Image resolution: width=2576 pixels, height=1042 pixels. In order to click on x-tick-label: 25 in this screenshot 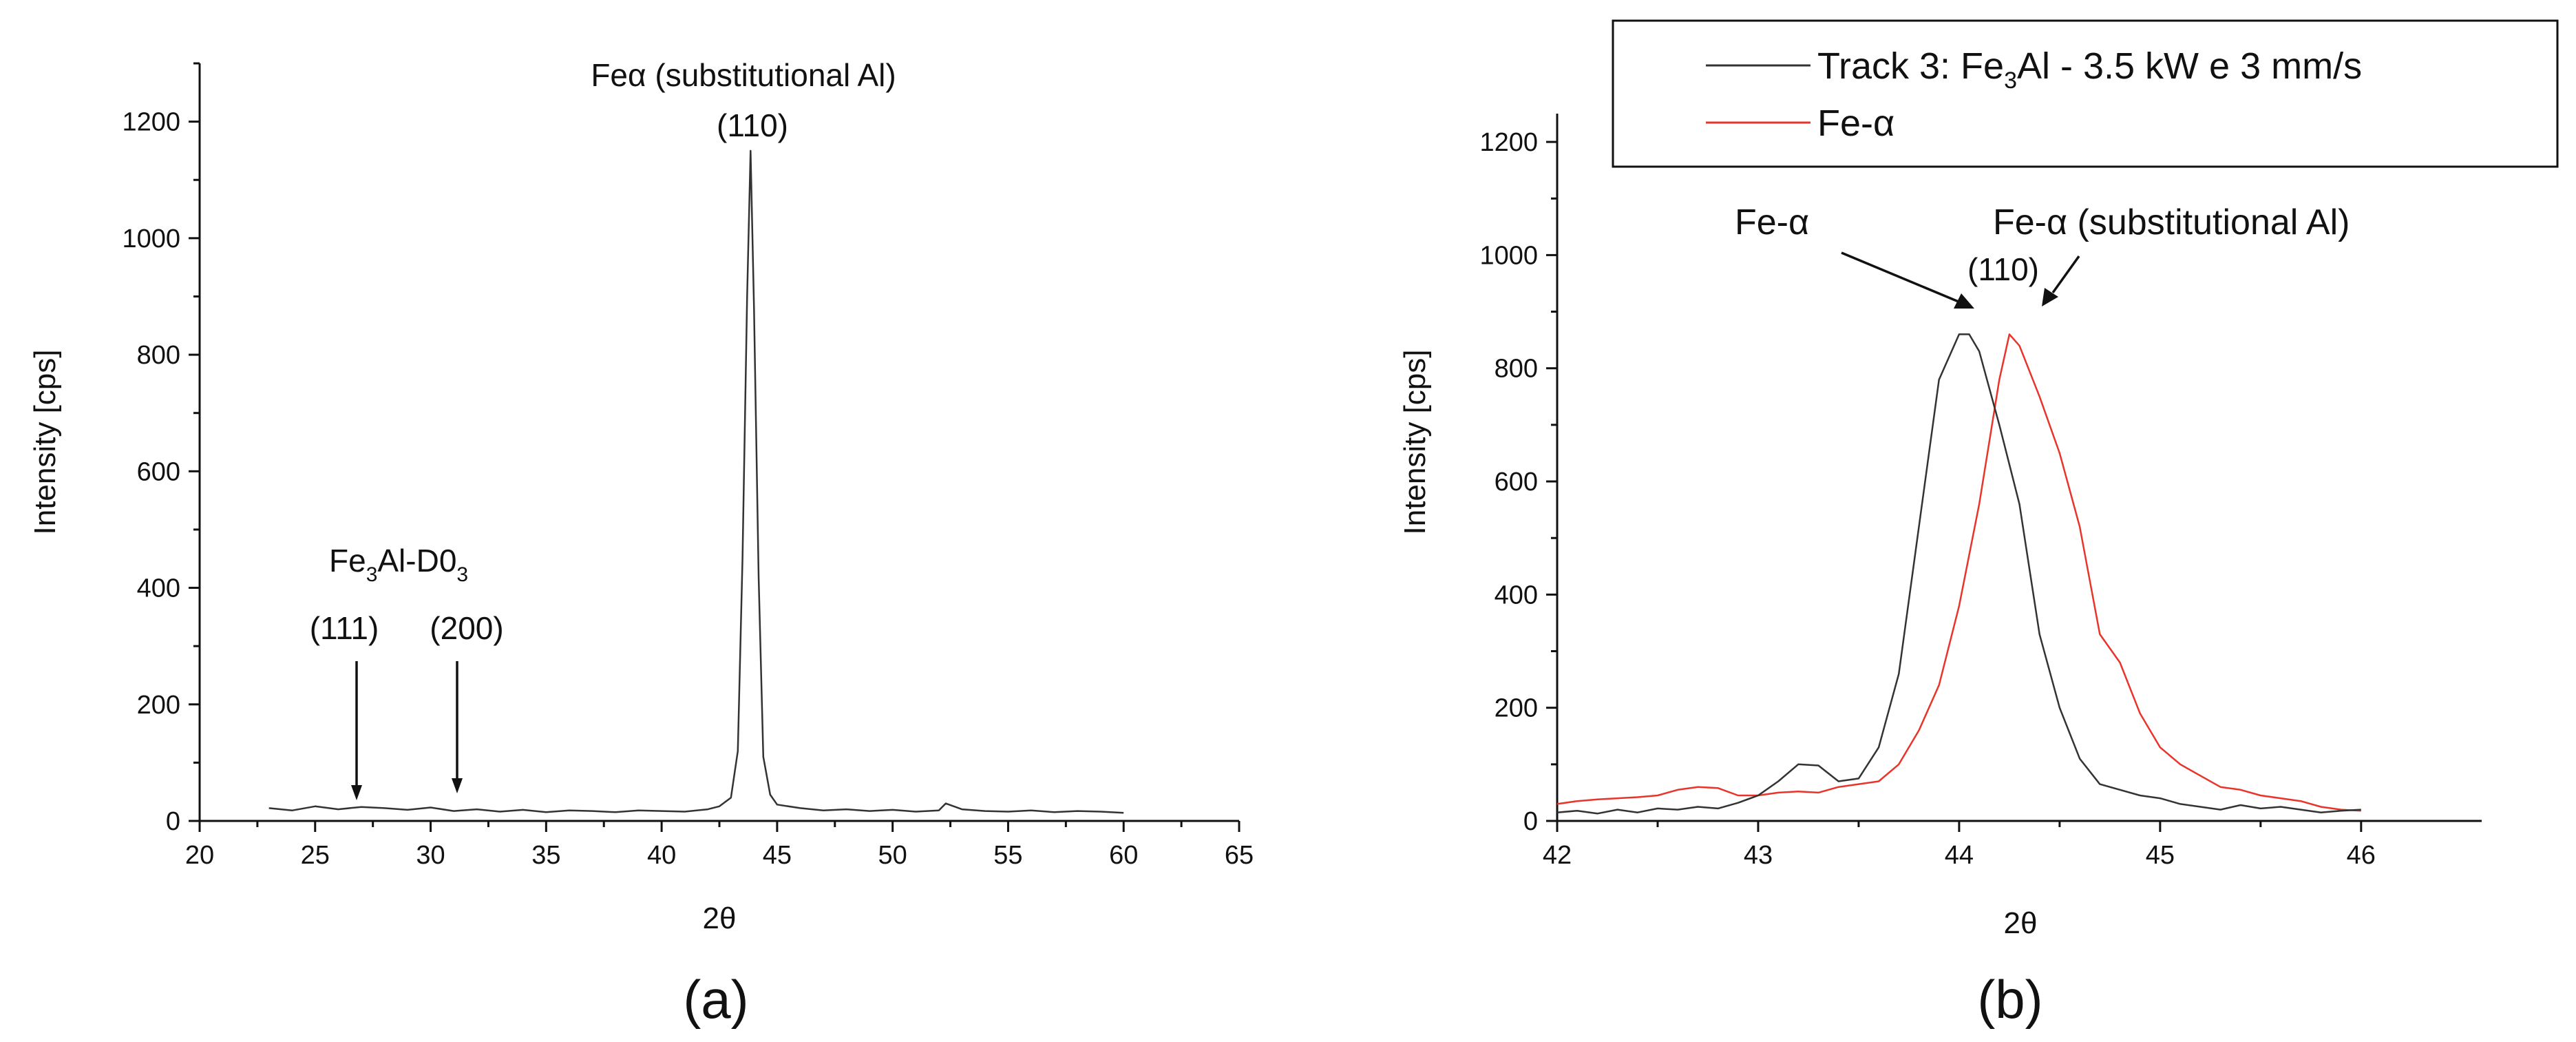, I will do `click(316, 855)`.